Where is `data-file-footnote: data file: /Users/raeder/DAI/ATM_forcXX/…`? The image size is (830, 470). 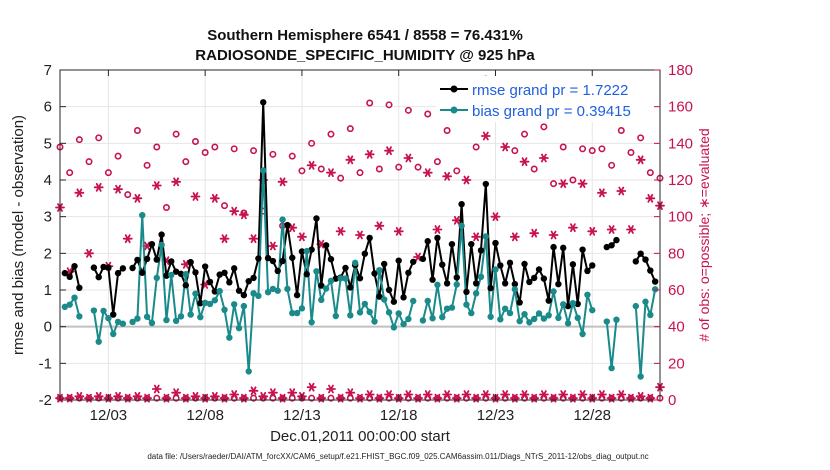
data-file-footnote: data file: /Users/raeder/DAI/ATM_forcXX/… is located at coordinates (397, 456).